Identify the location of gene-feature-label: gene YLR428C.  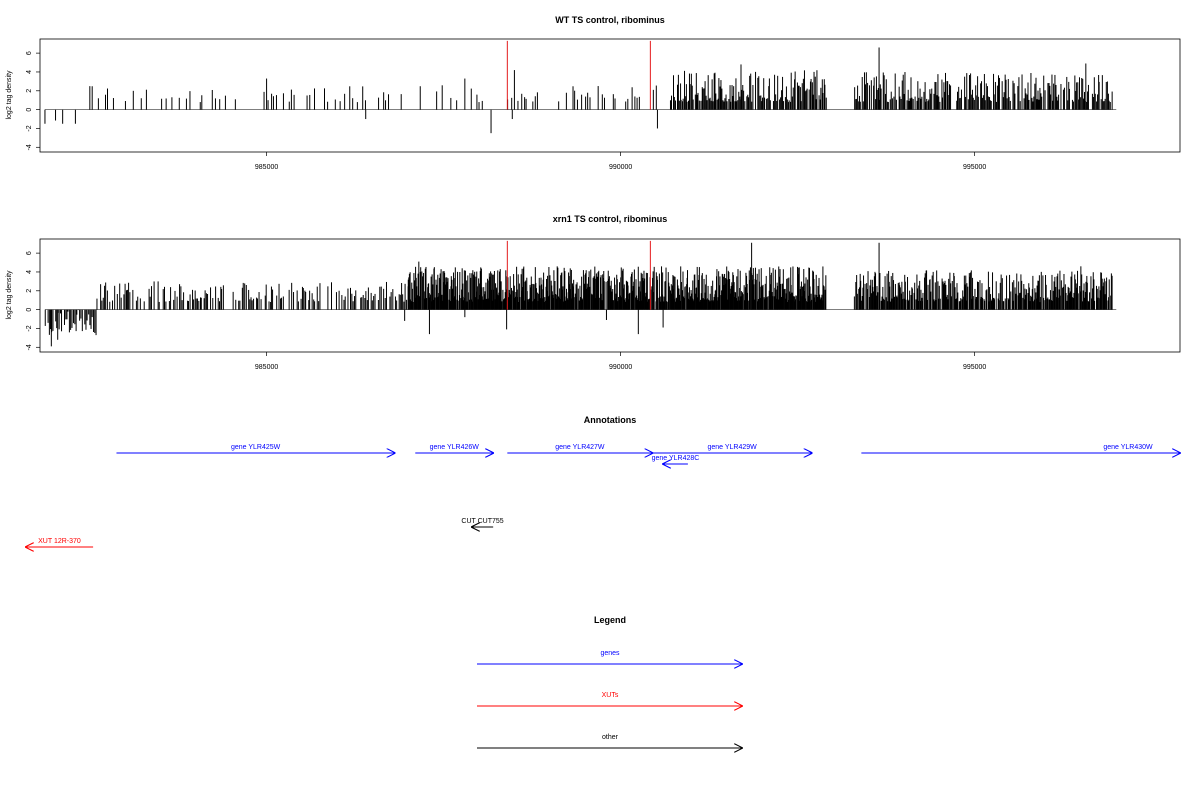
(676, 458).